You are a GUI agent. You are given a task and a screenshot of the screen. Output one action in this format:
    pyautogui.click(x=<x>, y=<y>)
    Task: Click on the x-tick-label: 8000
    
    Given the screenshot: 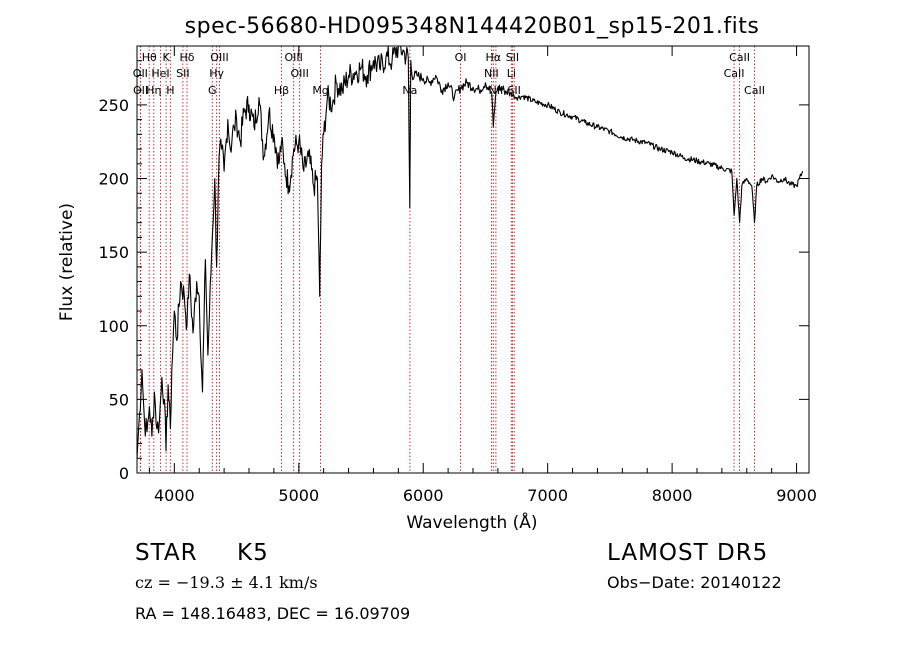 What is the action you would take?
    pyautogui.click(x=672, y=495)
    